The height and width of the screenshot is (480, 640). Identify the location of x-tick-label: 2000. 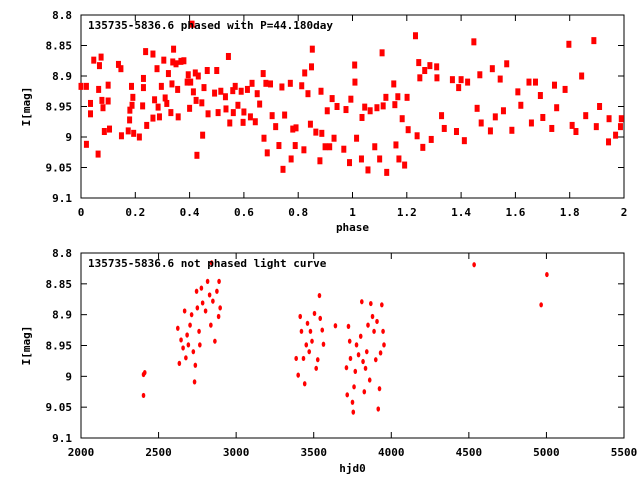
(81, 452).